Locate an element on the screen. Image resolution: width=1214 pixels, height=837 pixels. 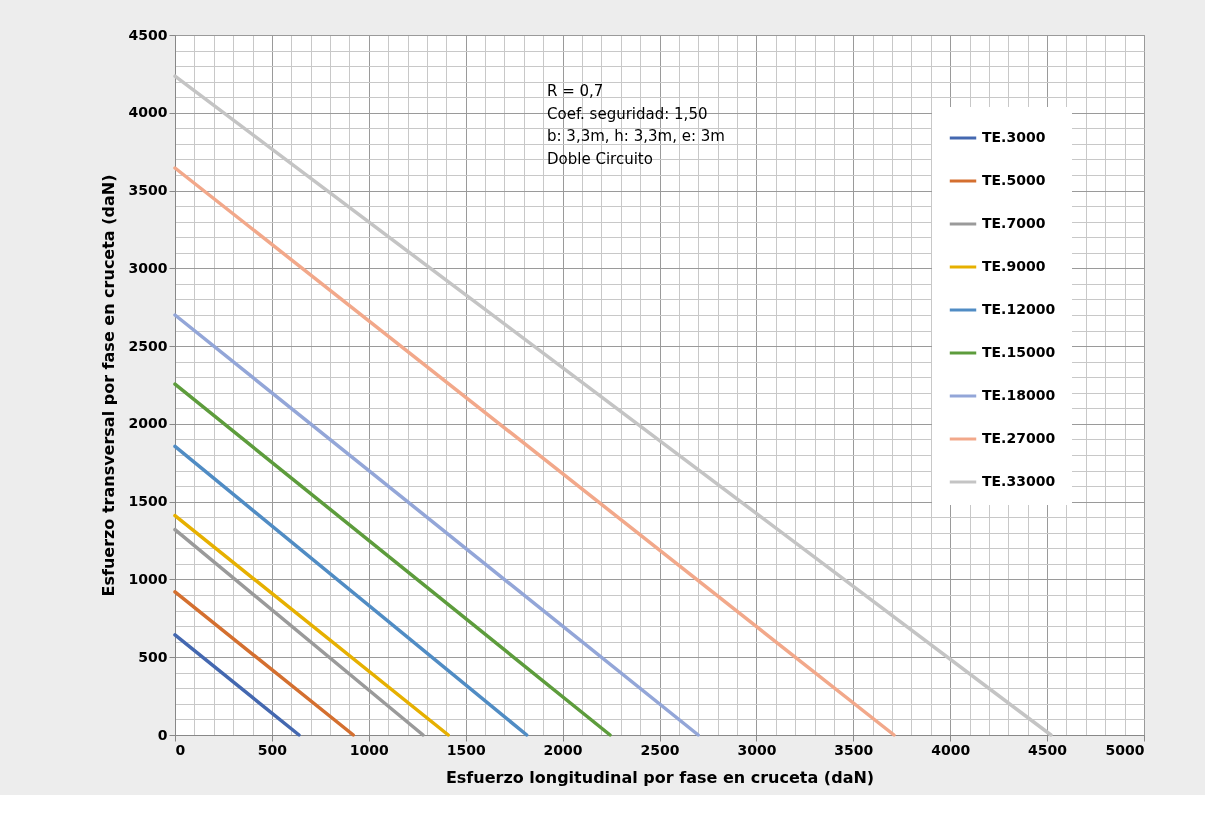
x-tick-label: 1500 is located at coordinates (466, 749).